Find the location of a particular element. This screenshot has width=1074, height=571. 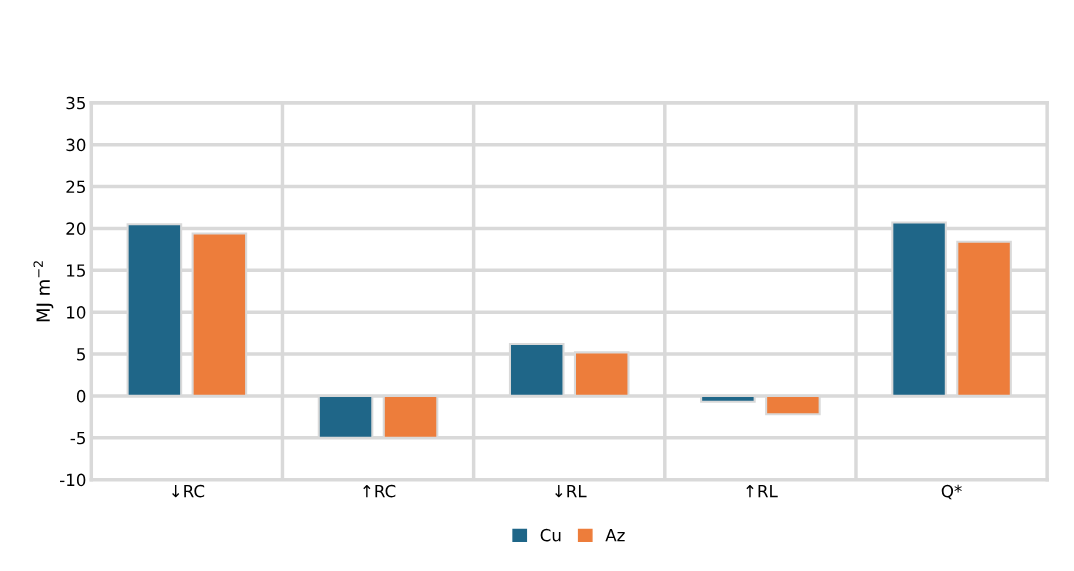

y-tick-label: 0 is located at coordinates (81, 396).